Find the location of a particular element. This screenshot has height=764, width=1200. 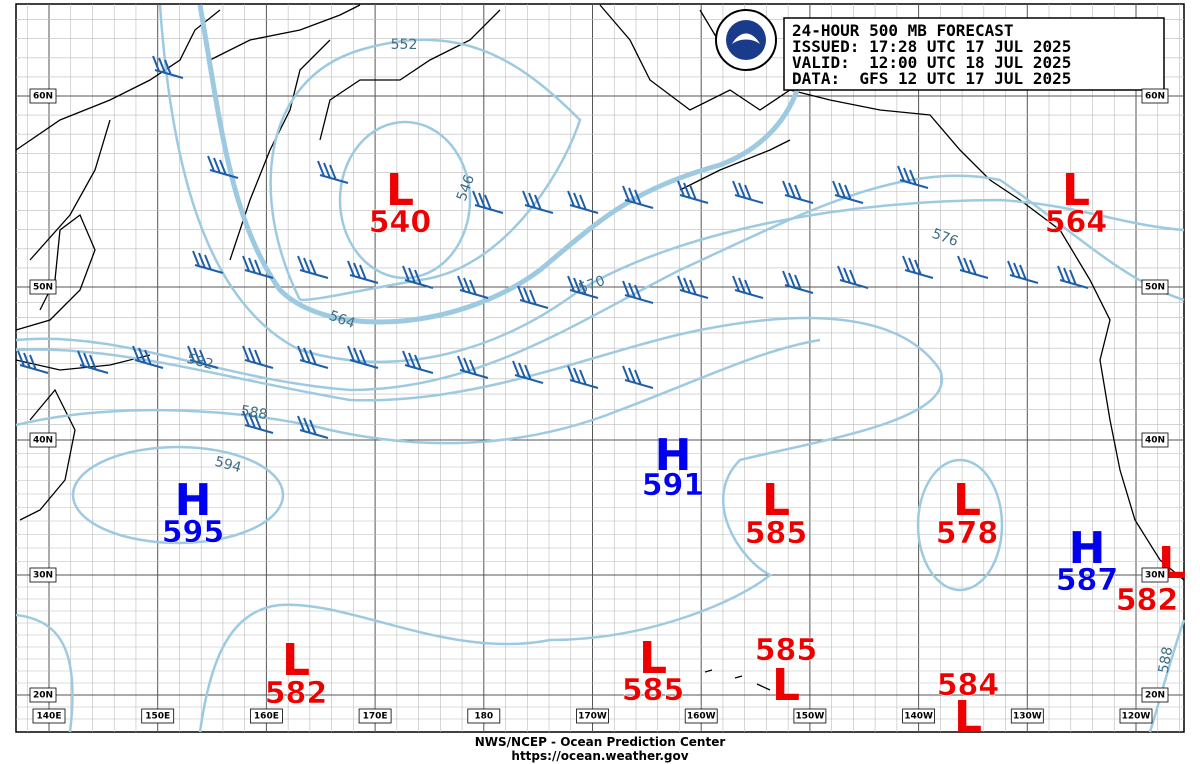

info-line: DATA: GFS 12 UTC 17 JUL 2025 is located at coordinates (931, 78).